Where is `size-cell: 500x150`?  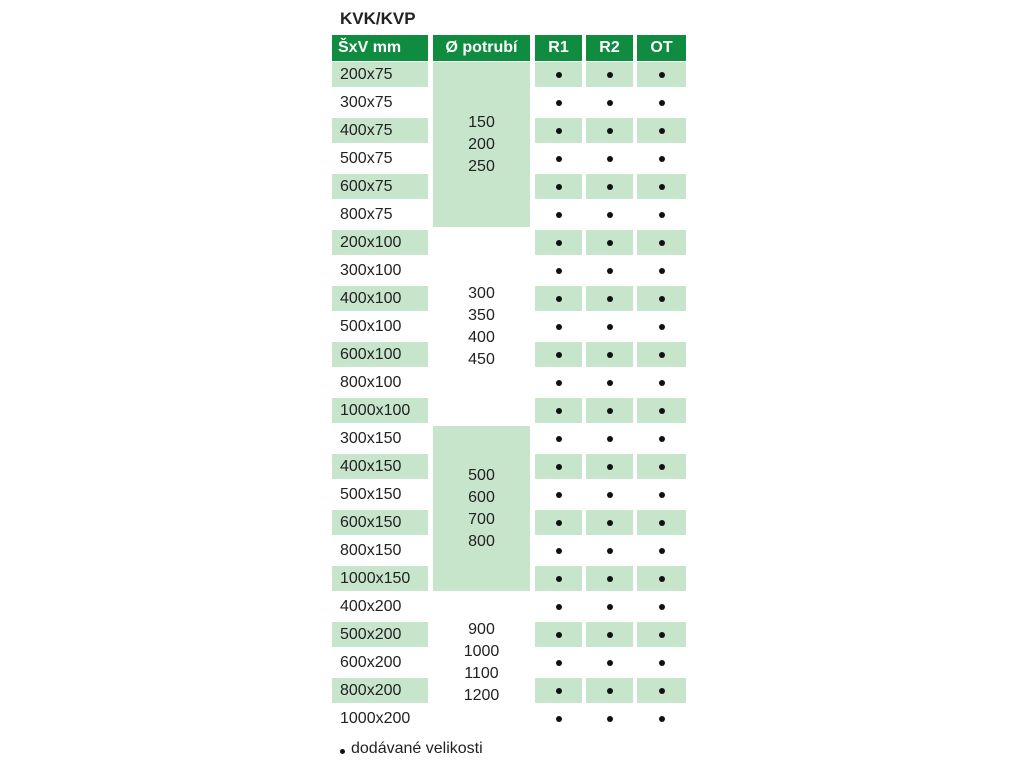 size-cell: 500x150 is located at coordinates (371, 494).